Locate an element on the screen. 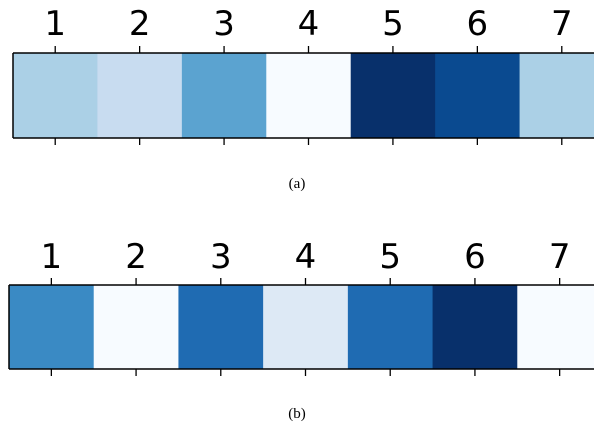  panel-caption: (a) is located at coordinates (297, 184).